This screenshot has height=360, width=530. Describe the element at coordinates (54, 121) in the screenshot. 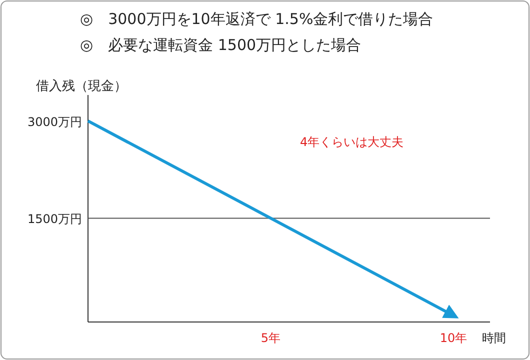

I see `y-tick-label: 3000万円` at that location.